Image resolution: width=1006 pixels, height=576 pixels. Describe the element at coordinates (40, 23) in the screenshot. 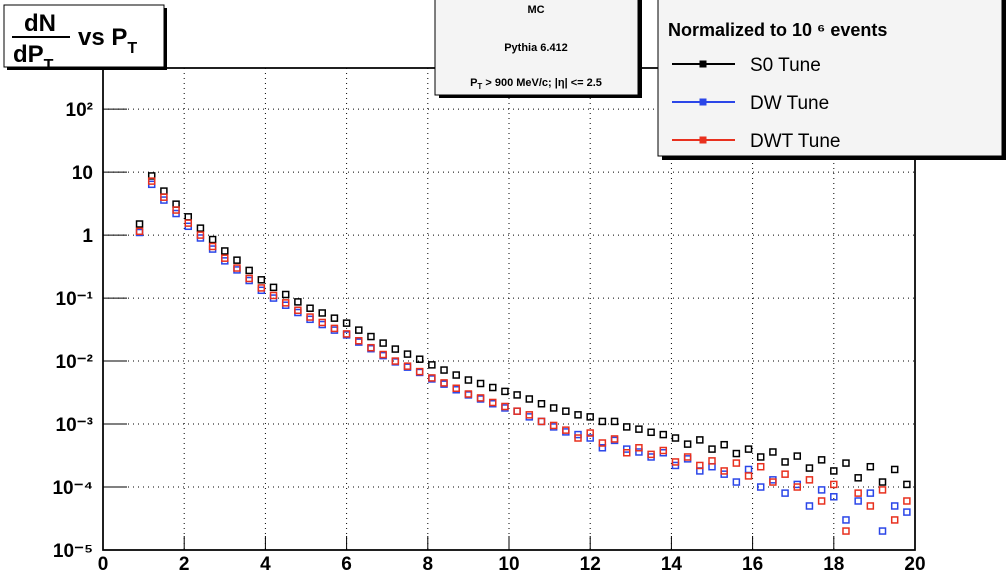

I see `title-numerator: dN` at that location.